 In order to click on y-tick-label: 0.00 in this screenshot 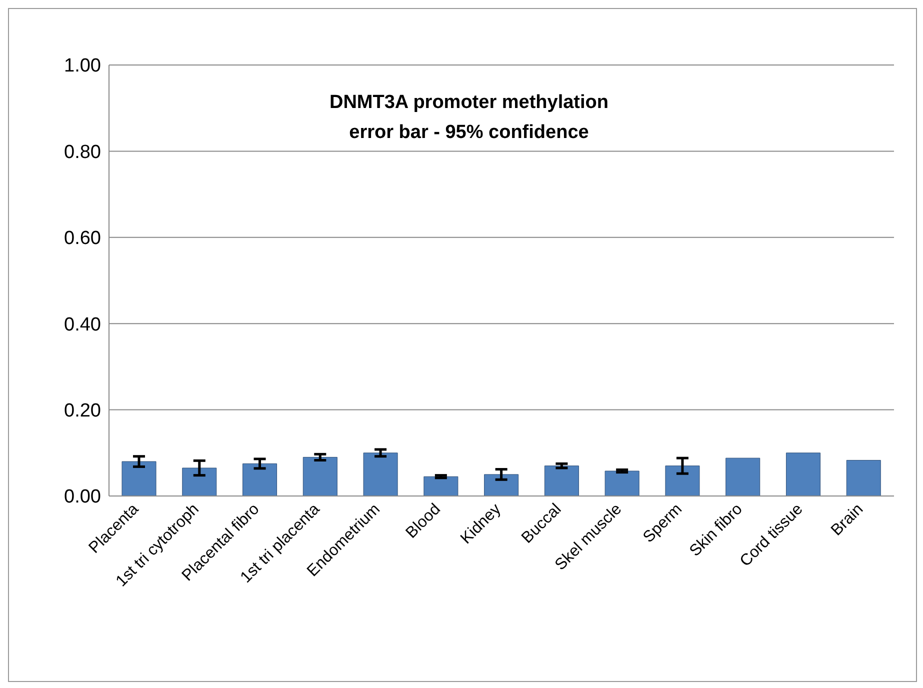, I will do `click(82, 497)`.